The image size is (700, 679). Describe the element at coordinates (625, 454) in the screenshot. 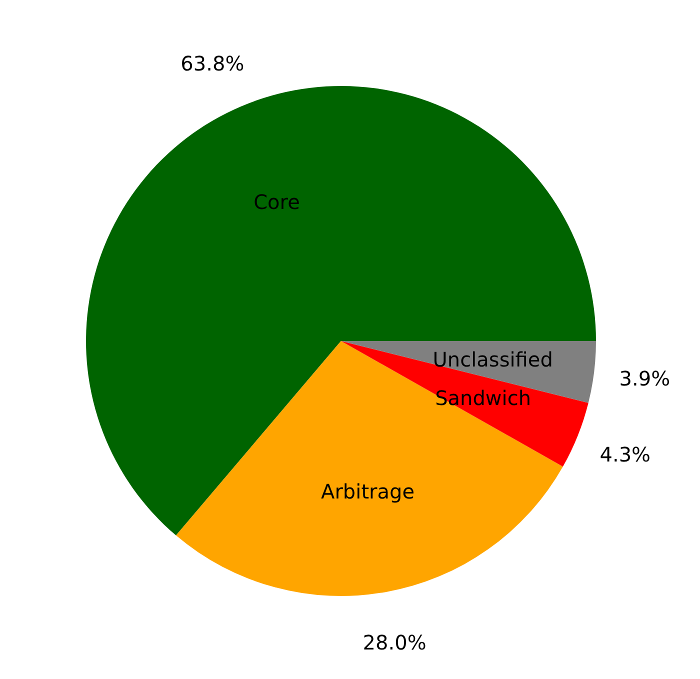

I see `data-label: 4.3%` at that location.